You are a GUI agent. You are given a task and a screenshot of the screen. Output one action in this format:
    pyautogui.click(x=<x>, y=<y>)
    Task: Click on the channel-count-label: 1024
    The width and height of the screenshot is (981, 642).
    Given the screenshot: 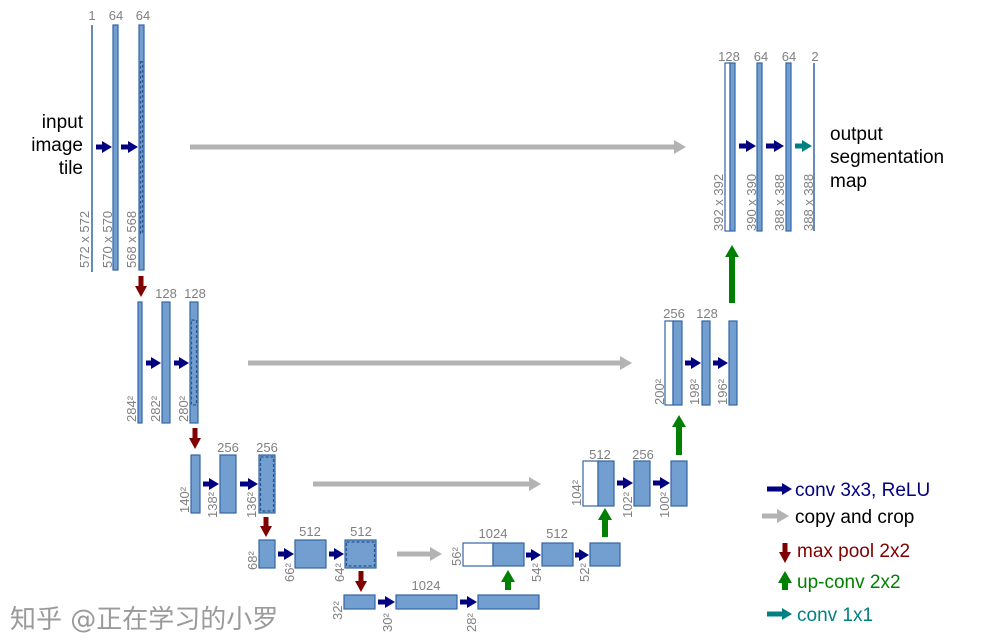 What is the action you would take?
    pyautogui.click(x=493, y=533)
    